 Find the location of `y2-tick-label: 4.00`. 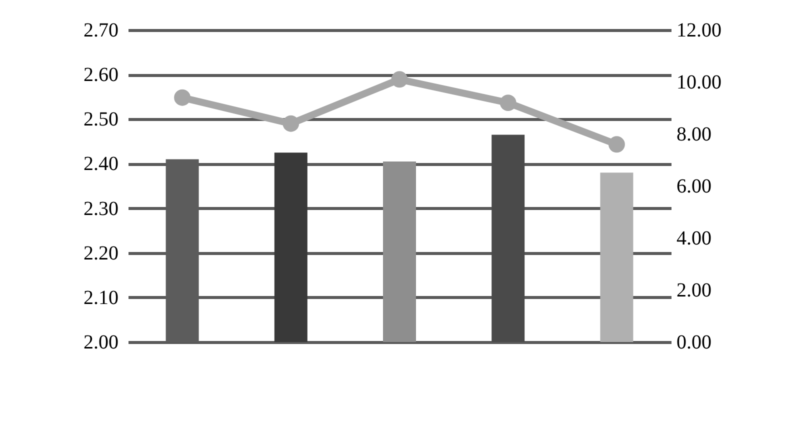

y2-tick-label: 4.00 is located at coordinates (694, 239).